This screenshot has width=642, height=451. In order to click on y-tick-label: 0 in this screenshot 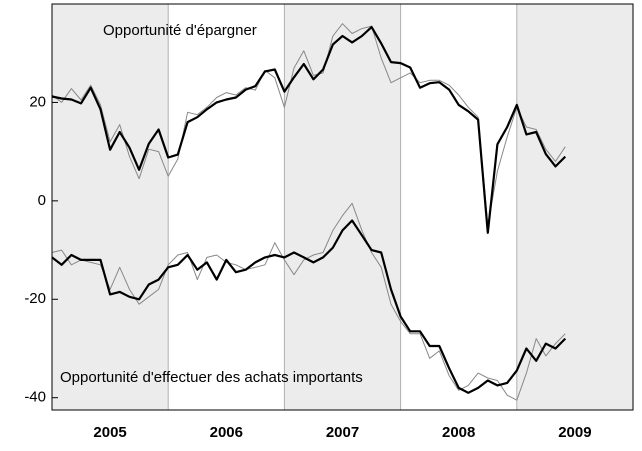, I will do `click(42, 200)`.